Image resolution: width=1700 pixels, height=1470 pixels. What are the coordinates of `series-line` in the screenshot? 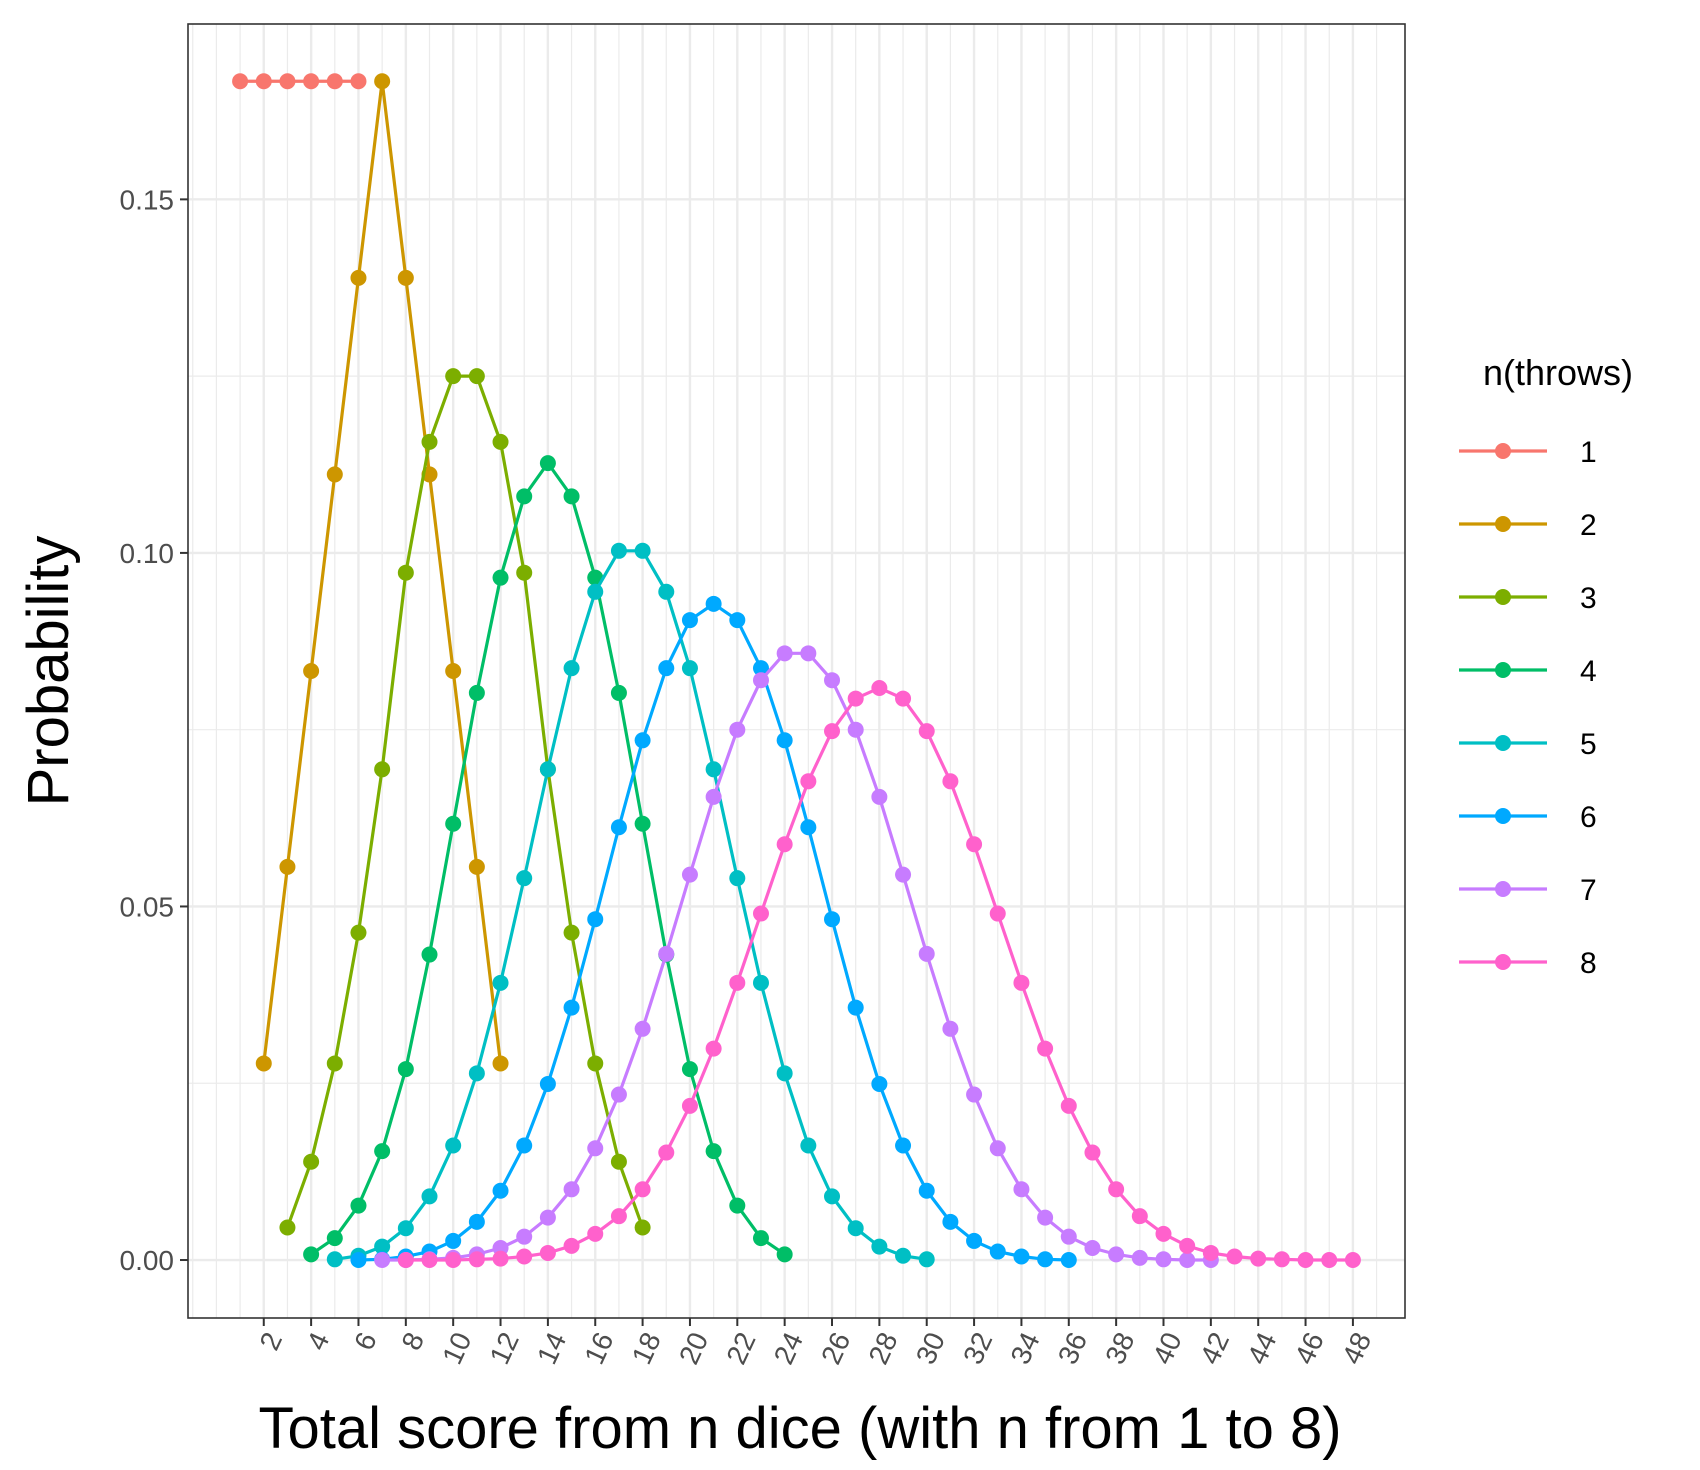 It's located at (465, 801).